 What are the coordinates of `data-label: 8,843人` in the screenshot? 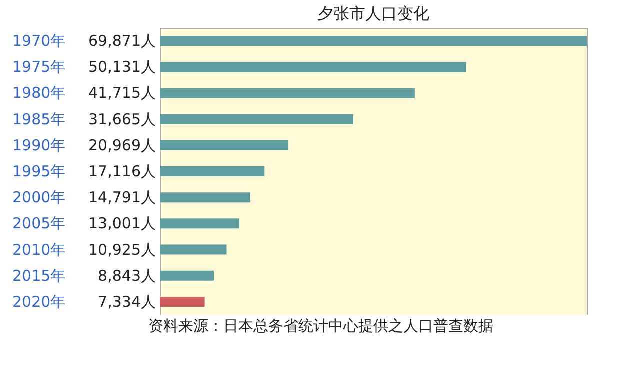 It's located at (127, 275).